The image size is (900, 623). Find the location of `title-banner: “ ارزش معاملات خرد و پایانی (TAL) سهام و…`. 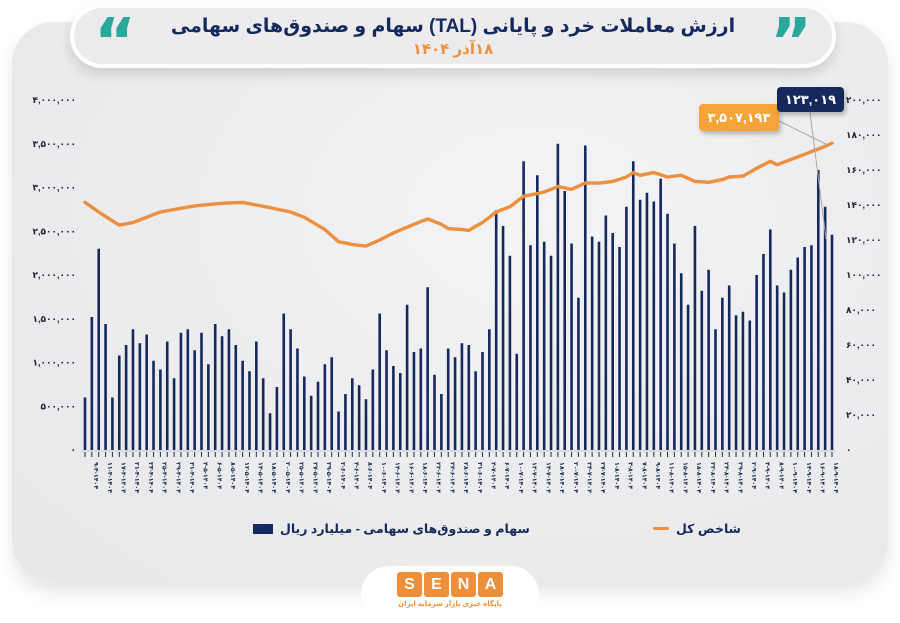

title-banner: “ ارزش معاملات خرد و پایانی (TAL) سهام و… is located at coordinates (453, 39).